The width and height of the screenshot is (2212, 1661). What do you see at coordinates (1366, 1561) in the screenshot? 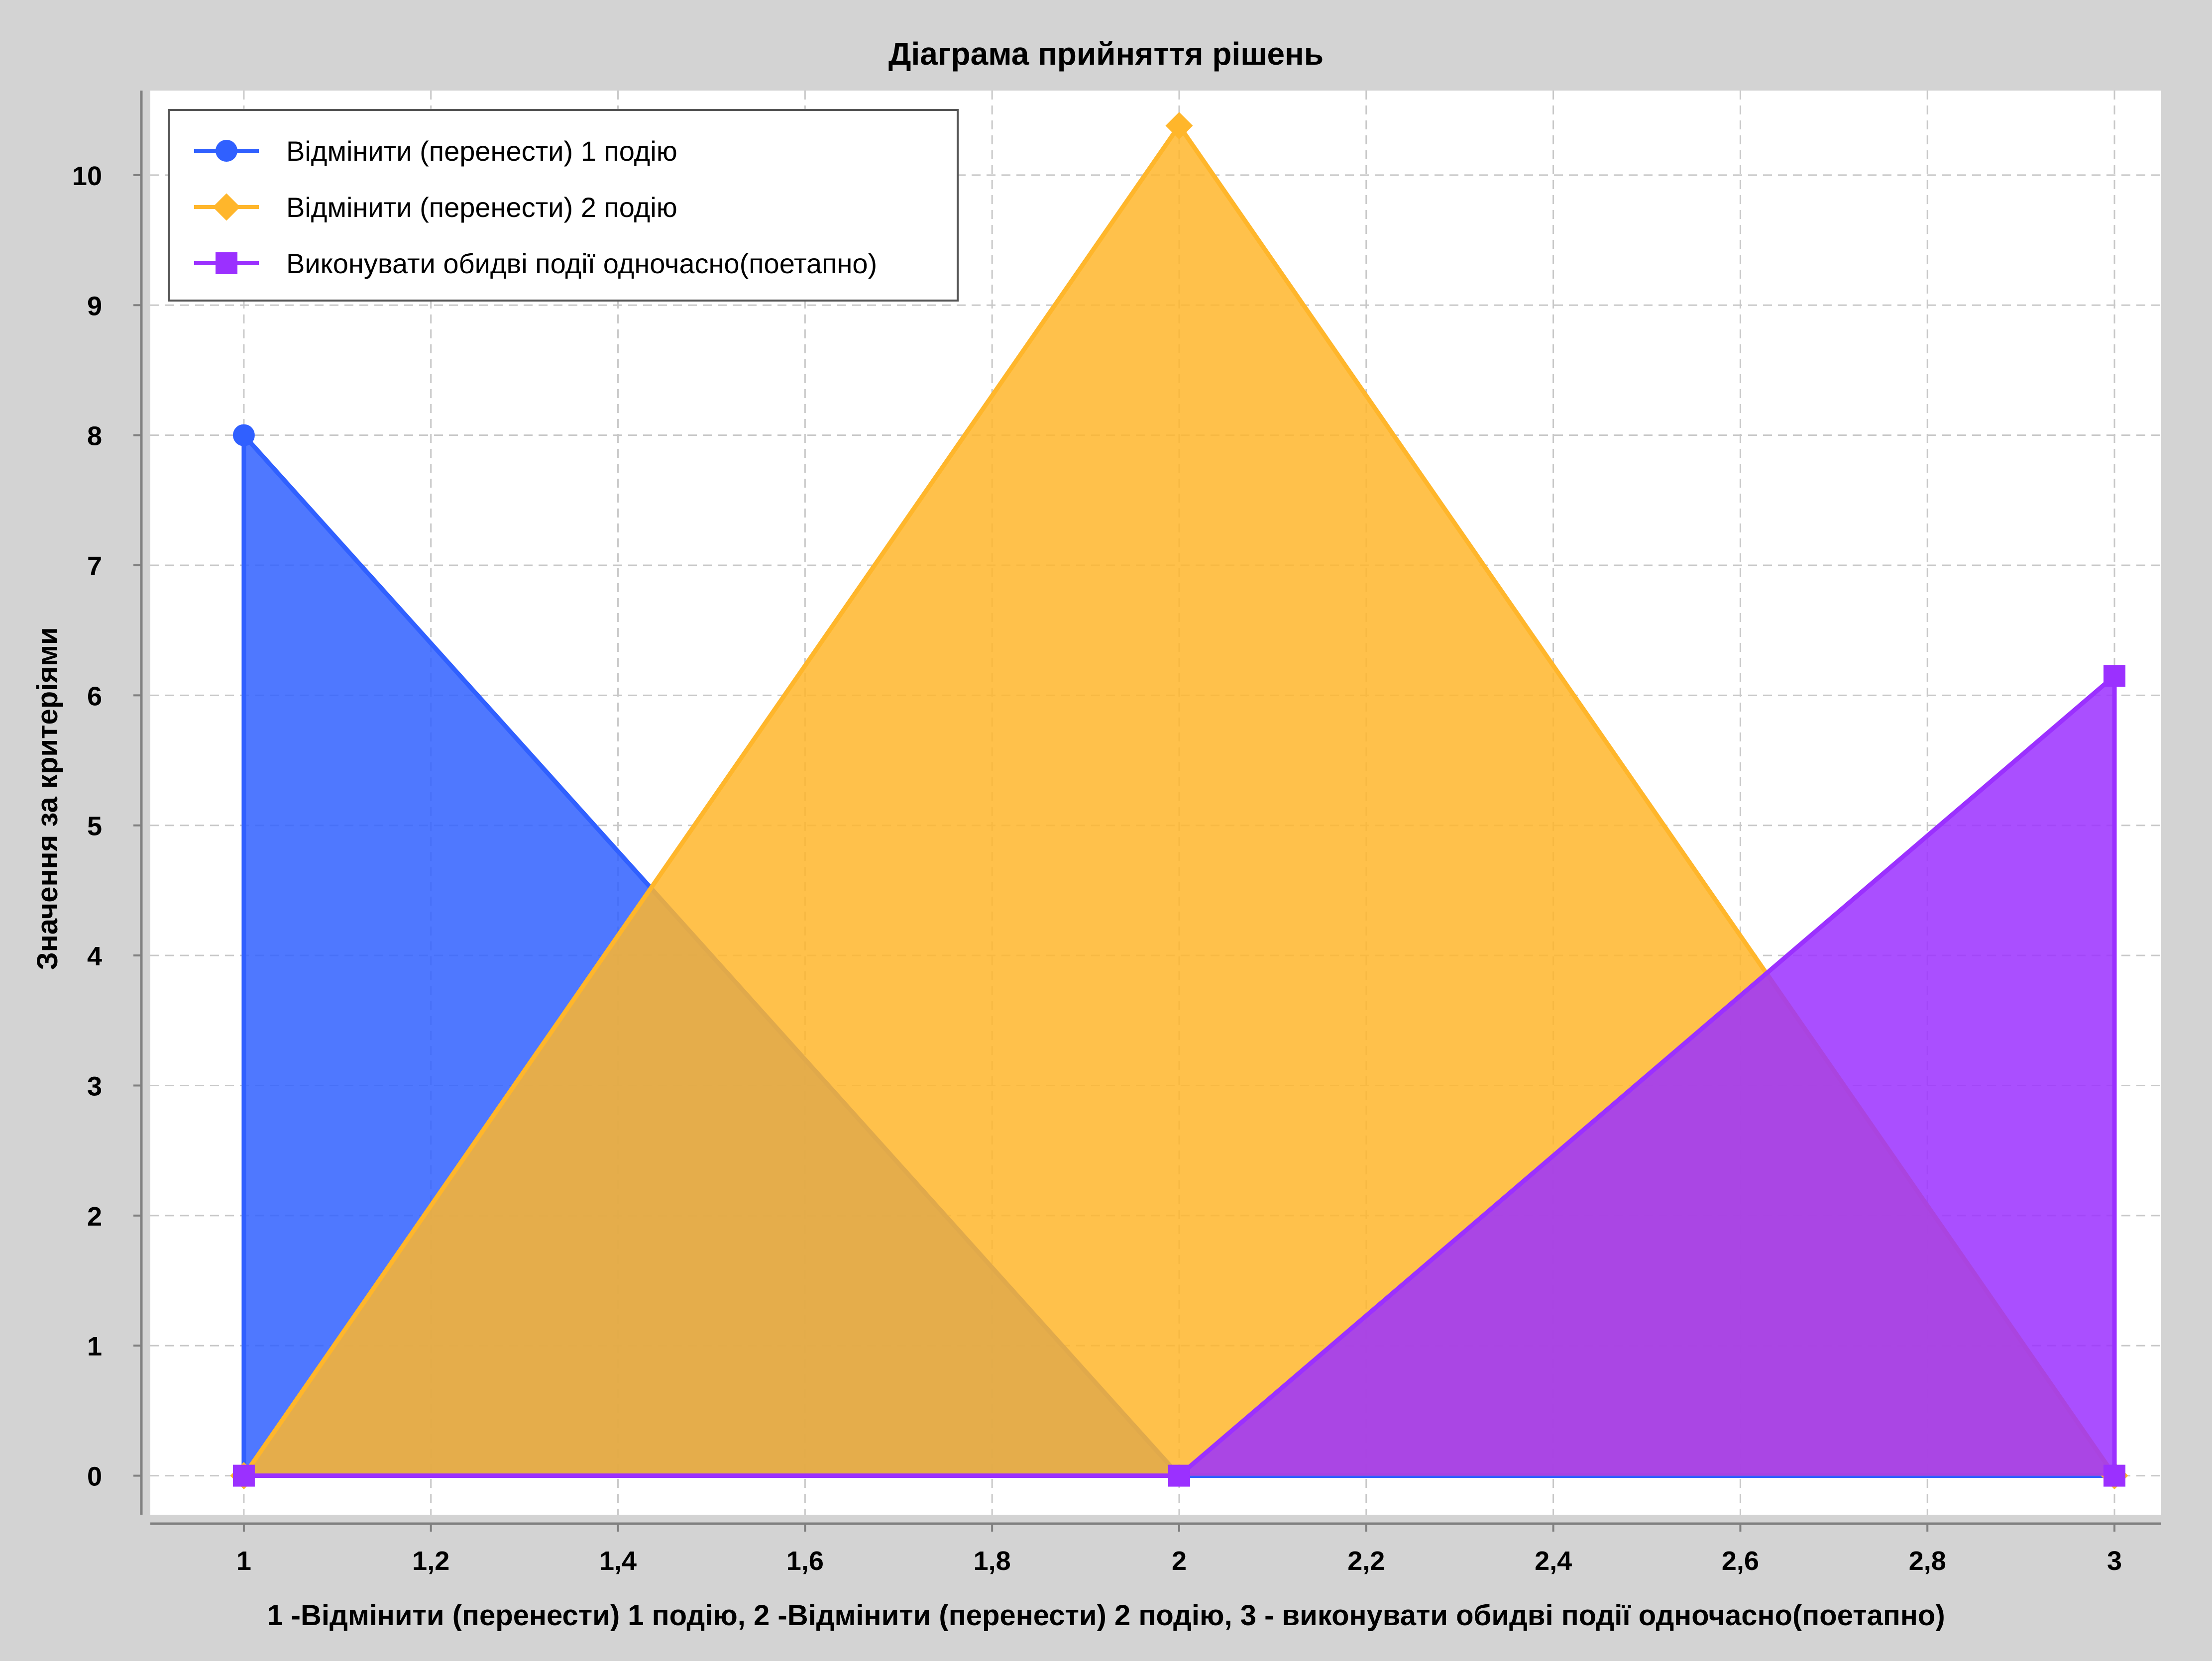
I see `x-tick-label: 2,2` at bounding box center [1366, 1561].